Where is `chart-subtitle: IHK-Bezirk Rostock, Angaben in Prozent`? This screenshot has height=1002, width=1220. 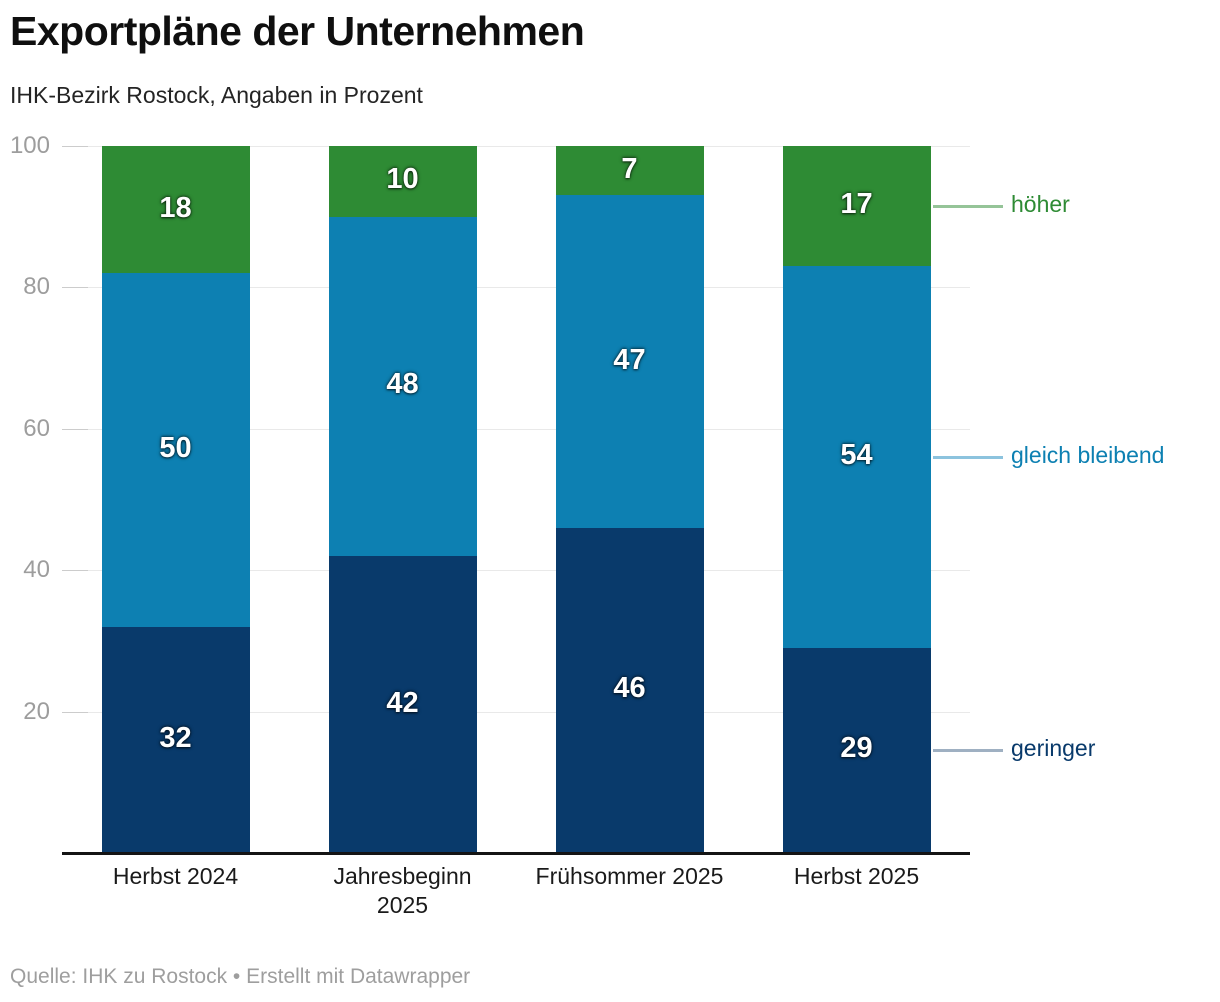
chart-subtitle: IHK-Bezirk Rostock, Angaben in Prozent is located at coordinates (216, 95).